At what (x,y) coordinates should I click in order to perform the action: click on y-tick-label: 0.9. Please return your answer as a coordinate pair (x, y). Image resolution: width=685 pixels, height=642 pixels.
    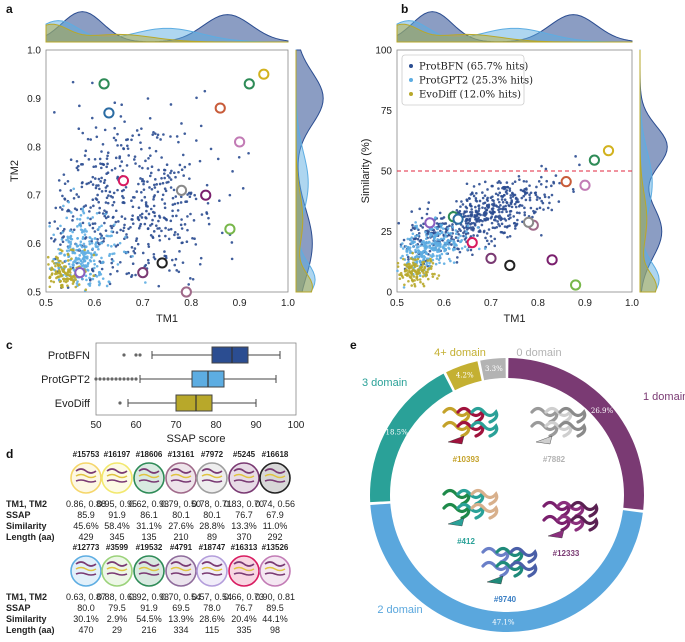
    Looking at the image, I should click on (34, 99).